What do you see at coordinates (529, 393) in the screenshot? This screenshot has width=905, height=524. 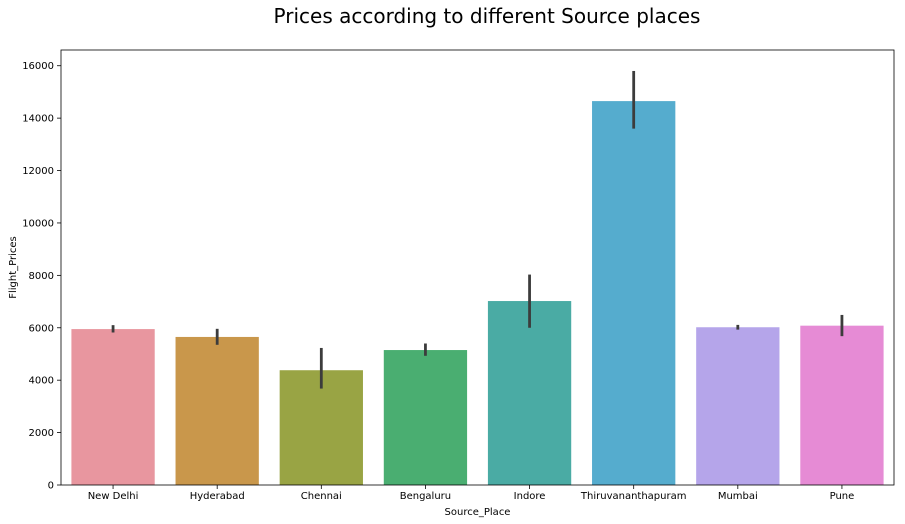 I see `bar-indore` at bounding box center [529, 393].